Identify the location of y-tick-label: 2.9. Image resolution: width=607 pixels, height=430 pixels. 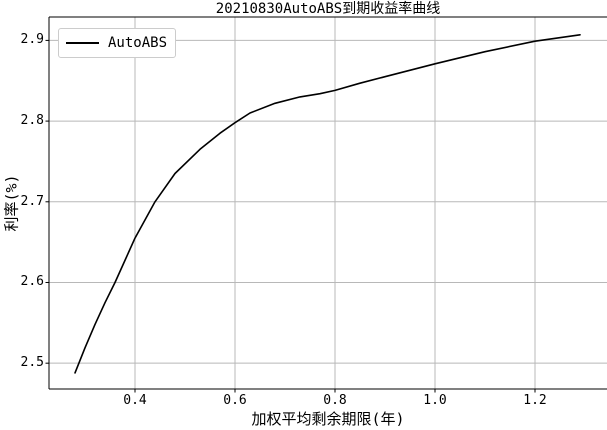
(32, 40).